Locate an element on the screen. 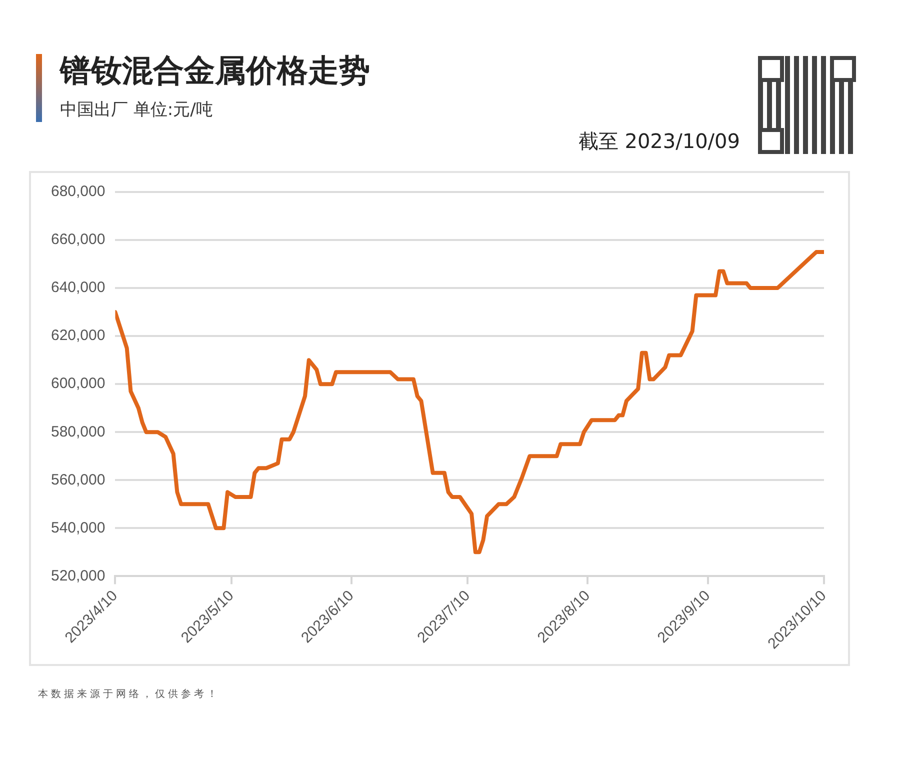  y-tick-label: 640,000 is located at coordinates (78, 287).